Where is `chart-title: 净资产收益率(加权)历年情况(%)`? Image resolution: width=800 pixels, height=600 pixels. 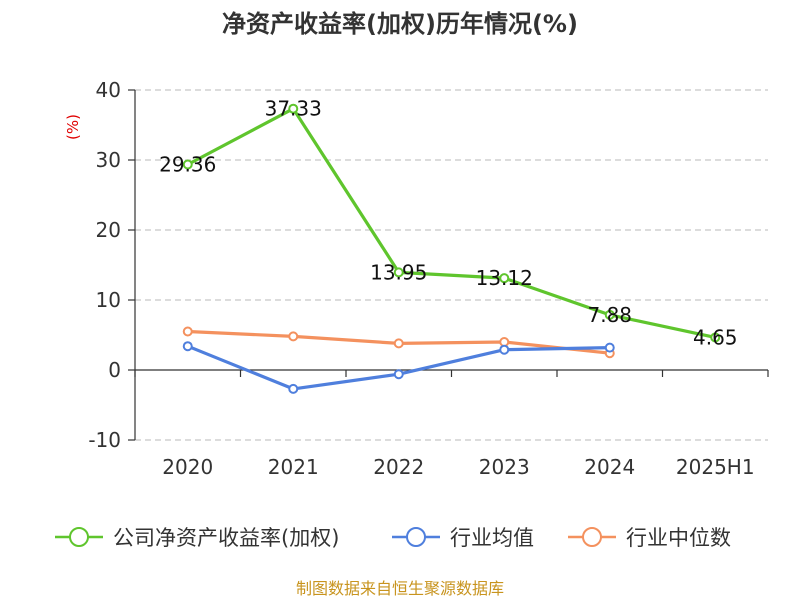
chart-title: 净资产收益率(加权)历年情况(%) is located at coordinates (400, 24).